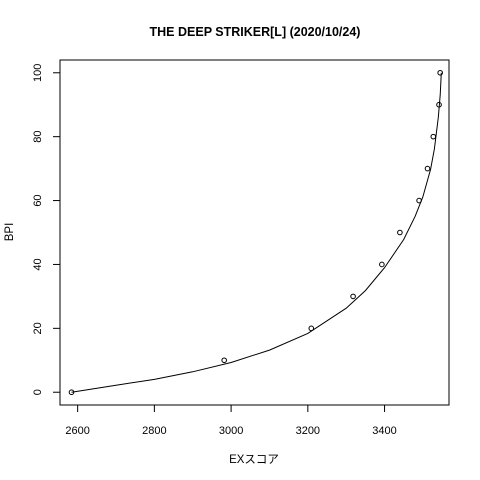  Describe the element at coordinates (308, 431) in the screenshot. I see `x-tick-label: 3200` at that location.